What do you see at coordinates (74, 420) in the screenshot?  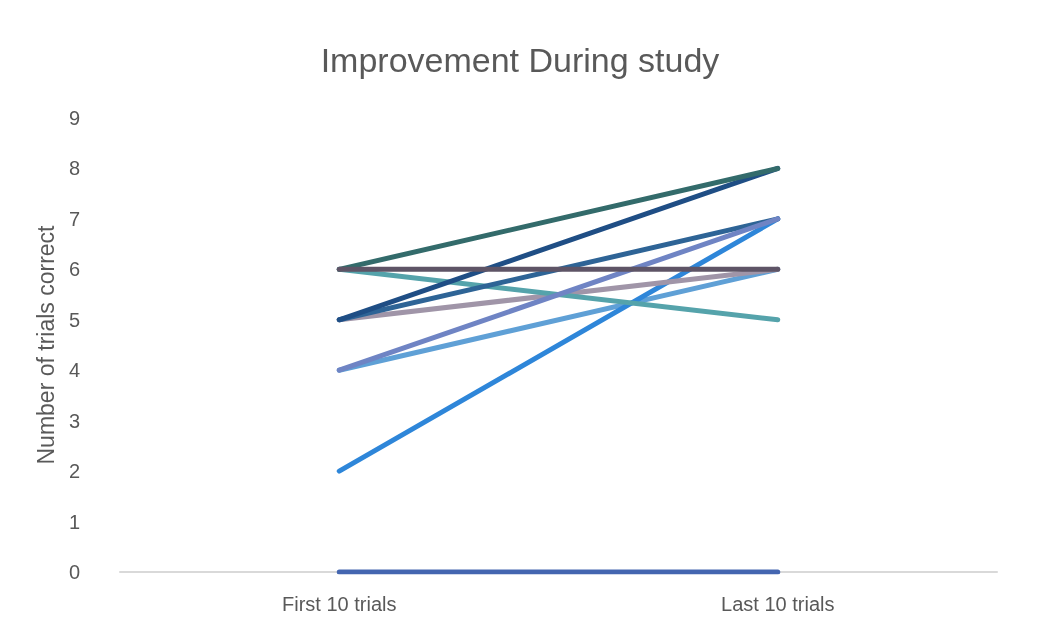 I see `y-tick-label: 3` at bounding box center [74, 420].